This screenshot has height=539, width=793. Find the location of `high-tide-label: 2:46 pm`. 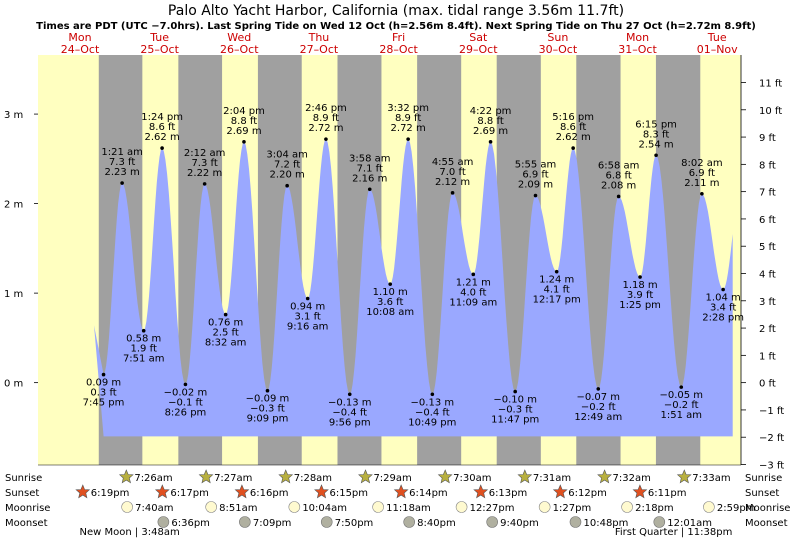

high-tide-label: 2:46 pm is located at coordinates (326, 108).